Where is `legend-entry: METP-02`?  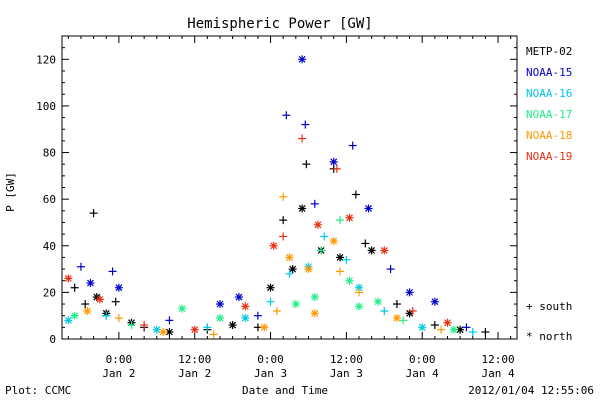 legend-entry: METP-02 is located at coordinates (549, 51).